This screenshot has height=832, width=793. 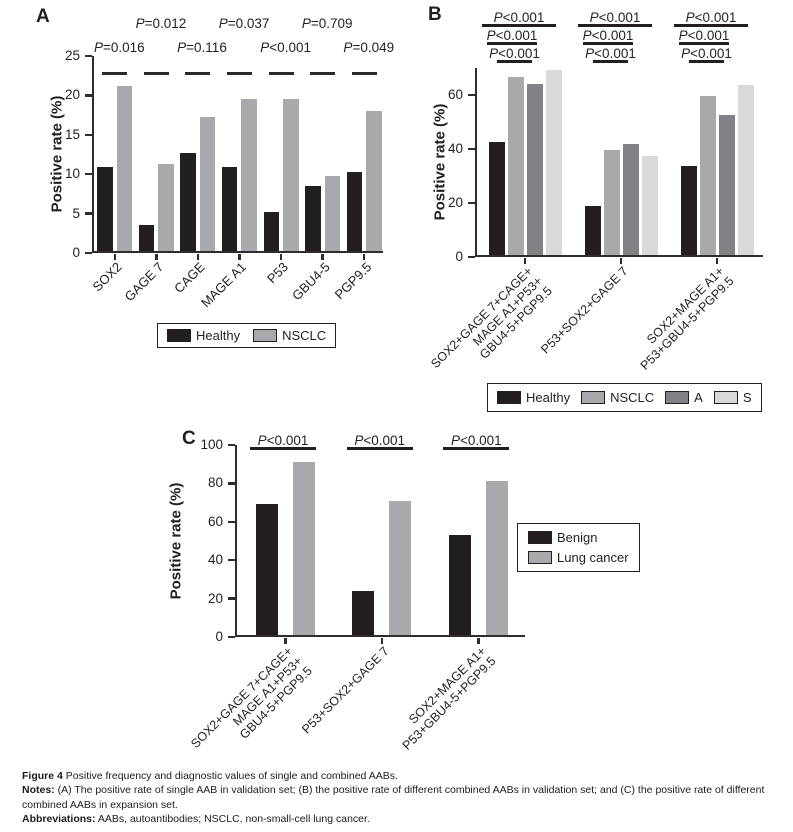 What do you see at coordinates (202, 47) in the screenshot?
I see `p-value-label: P=0.116` at bounding box center [202, 47].